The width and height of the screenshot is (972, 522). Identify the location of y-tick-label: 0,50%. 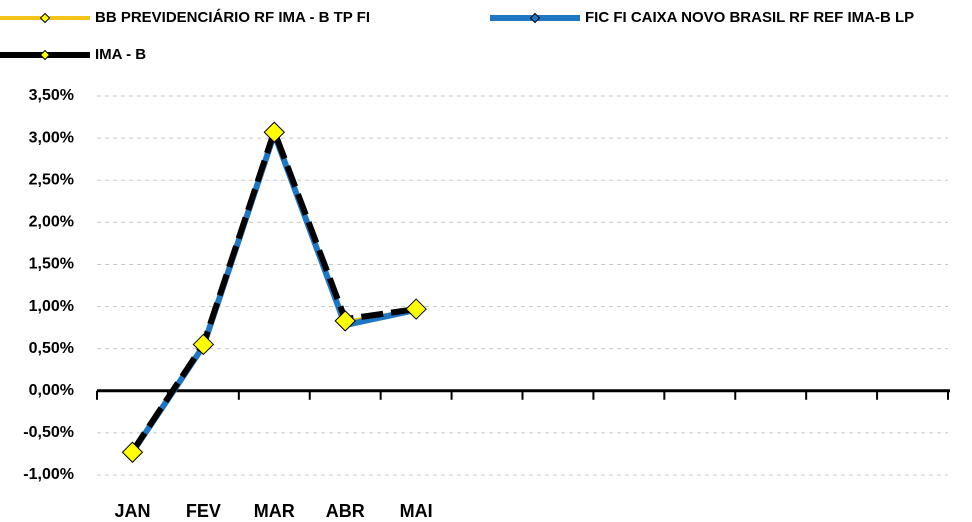
(51, 348).